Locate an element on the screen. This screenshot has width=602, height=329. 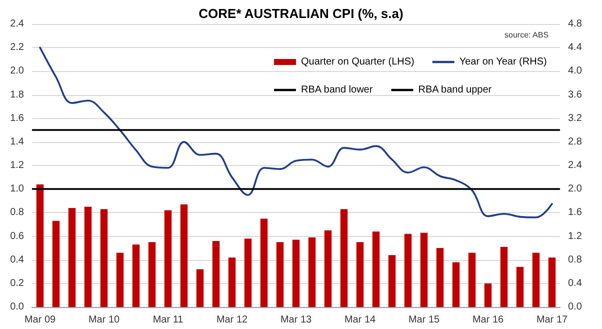
y-tick-label: 0.0 is located at coordinates (17, 307).